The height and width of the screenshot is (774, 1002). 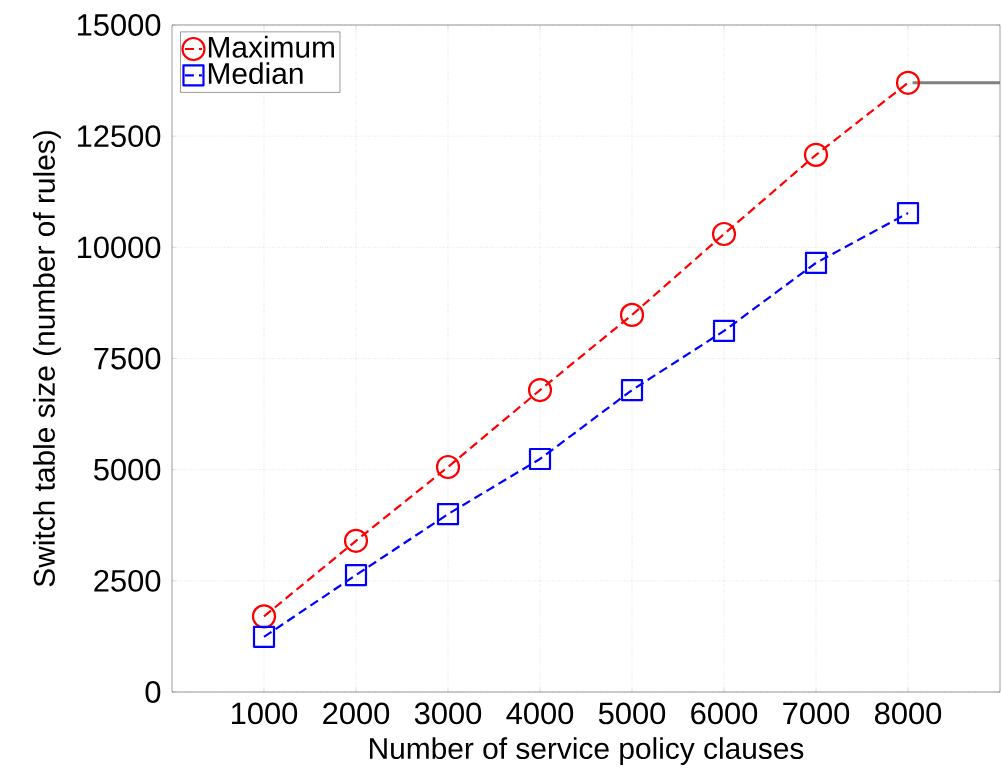 I want to click on y-tick-label: 2500, so click(x=127, y=580).